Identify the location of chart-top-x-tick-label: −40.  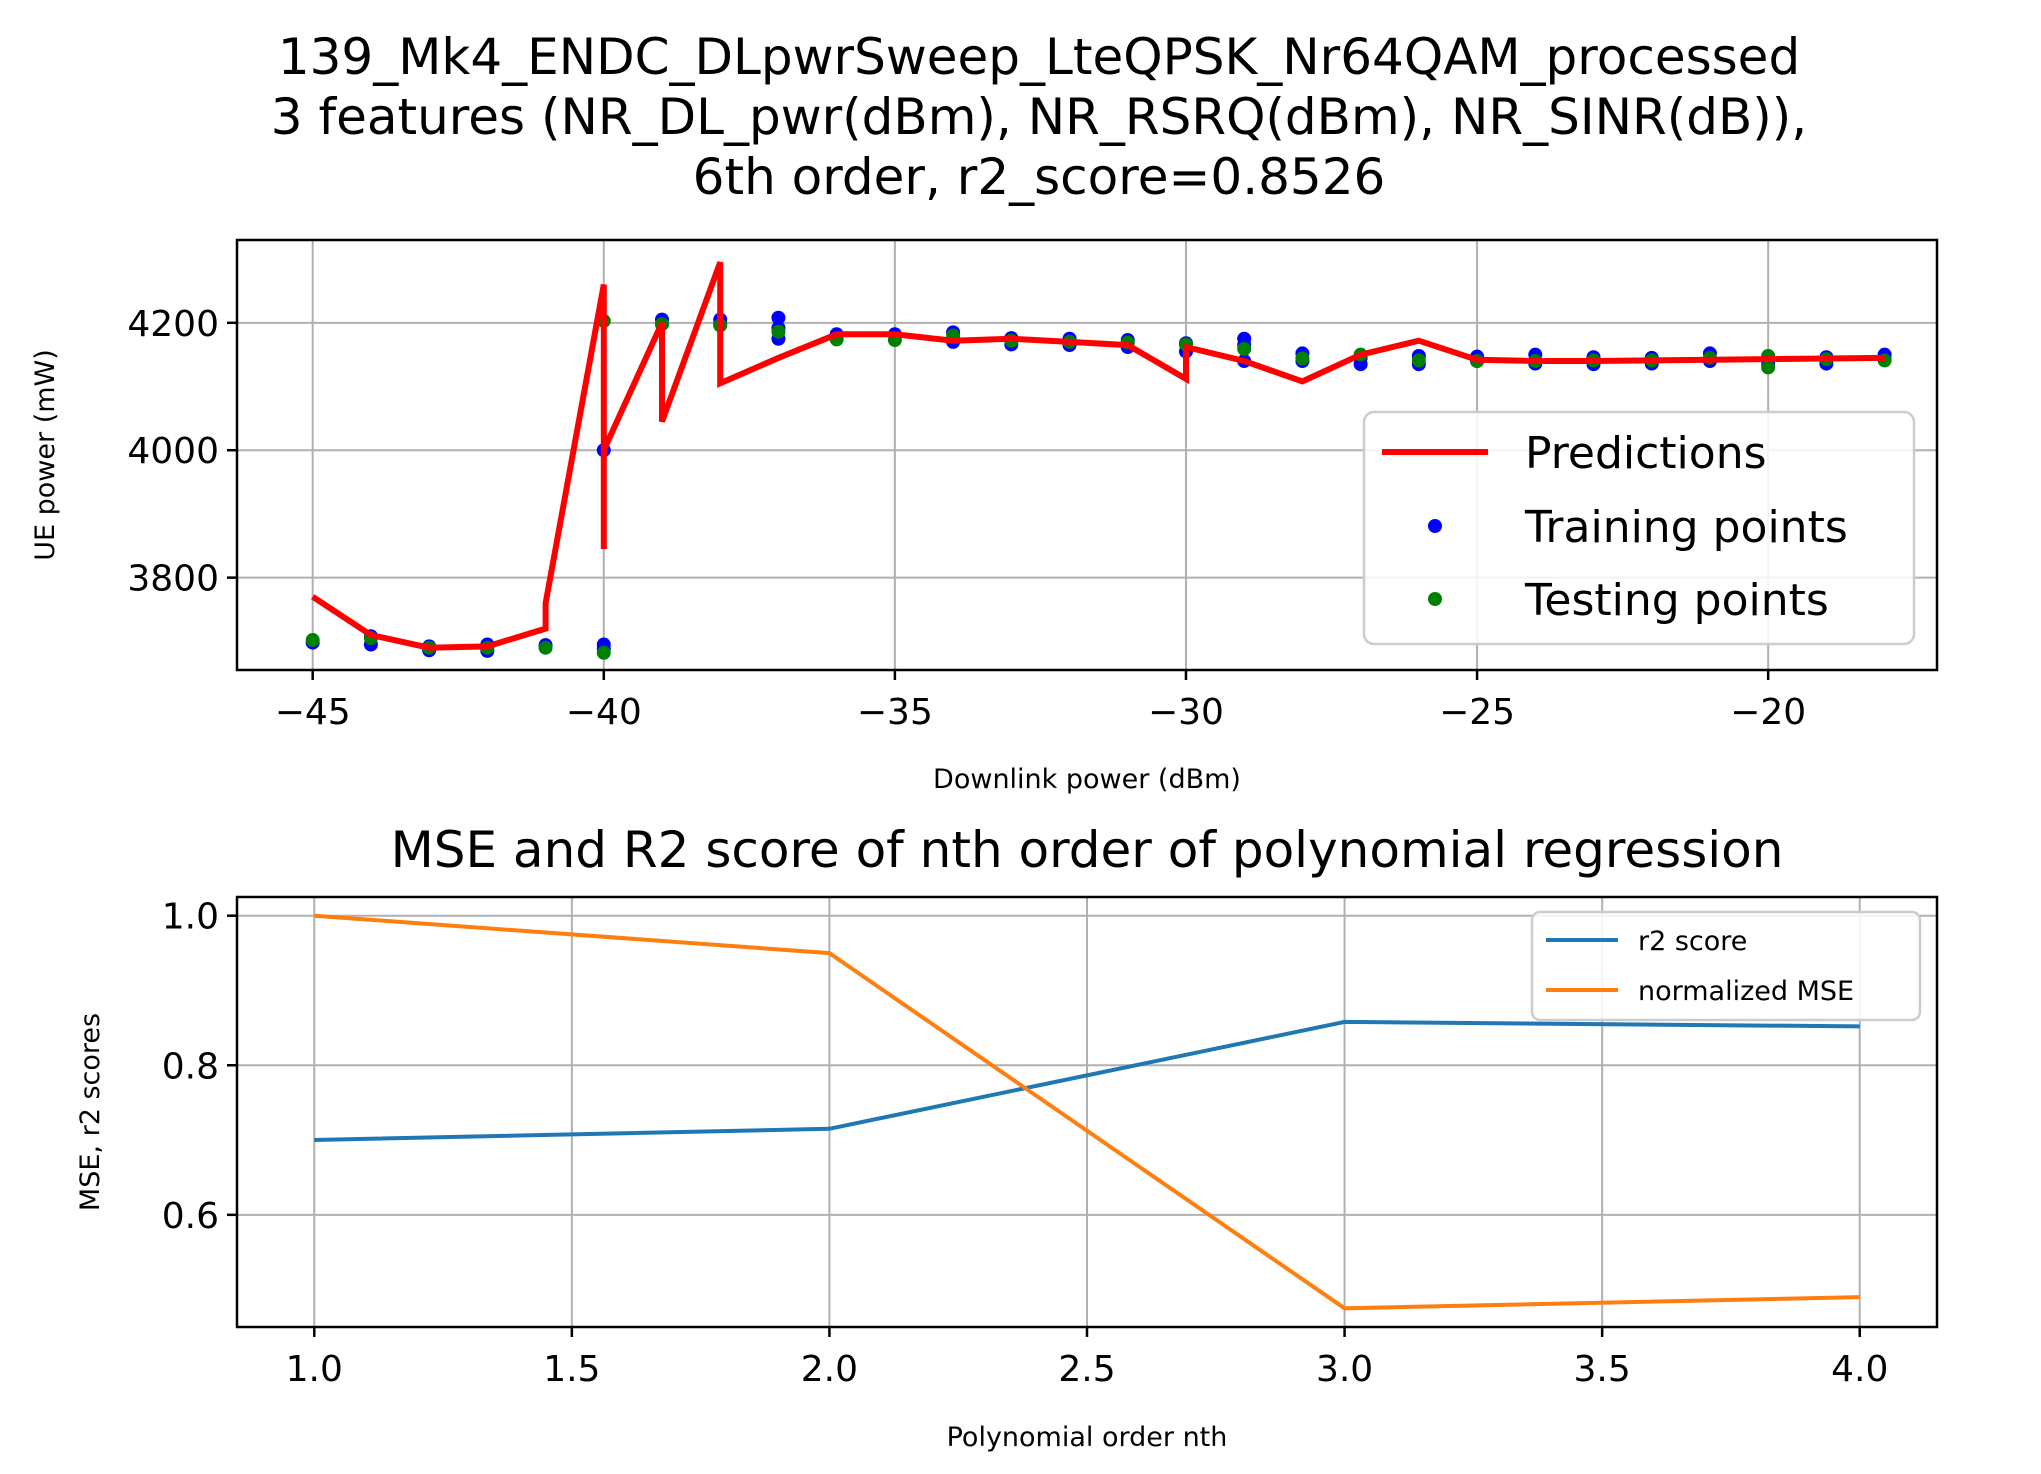
(604, 712).